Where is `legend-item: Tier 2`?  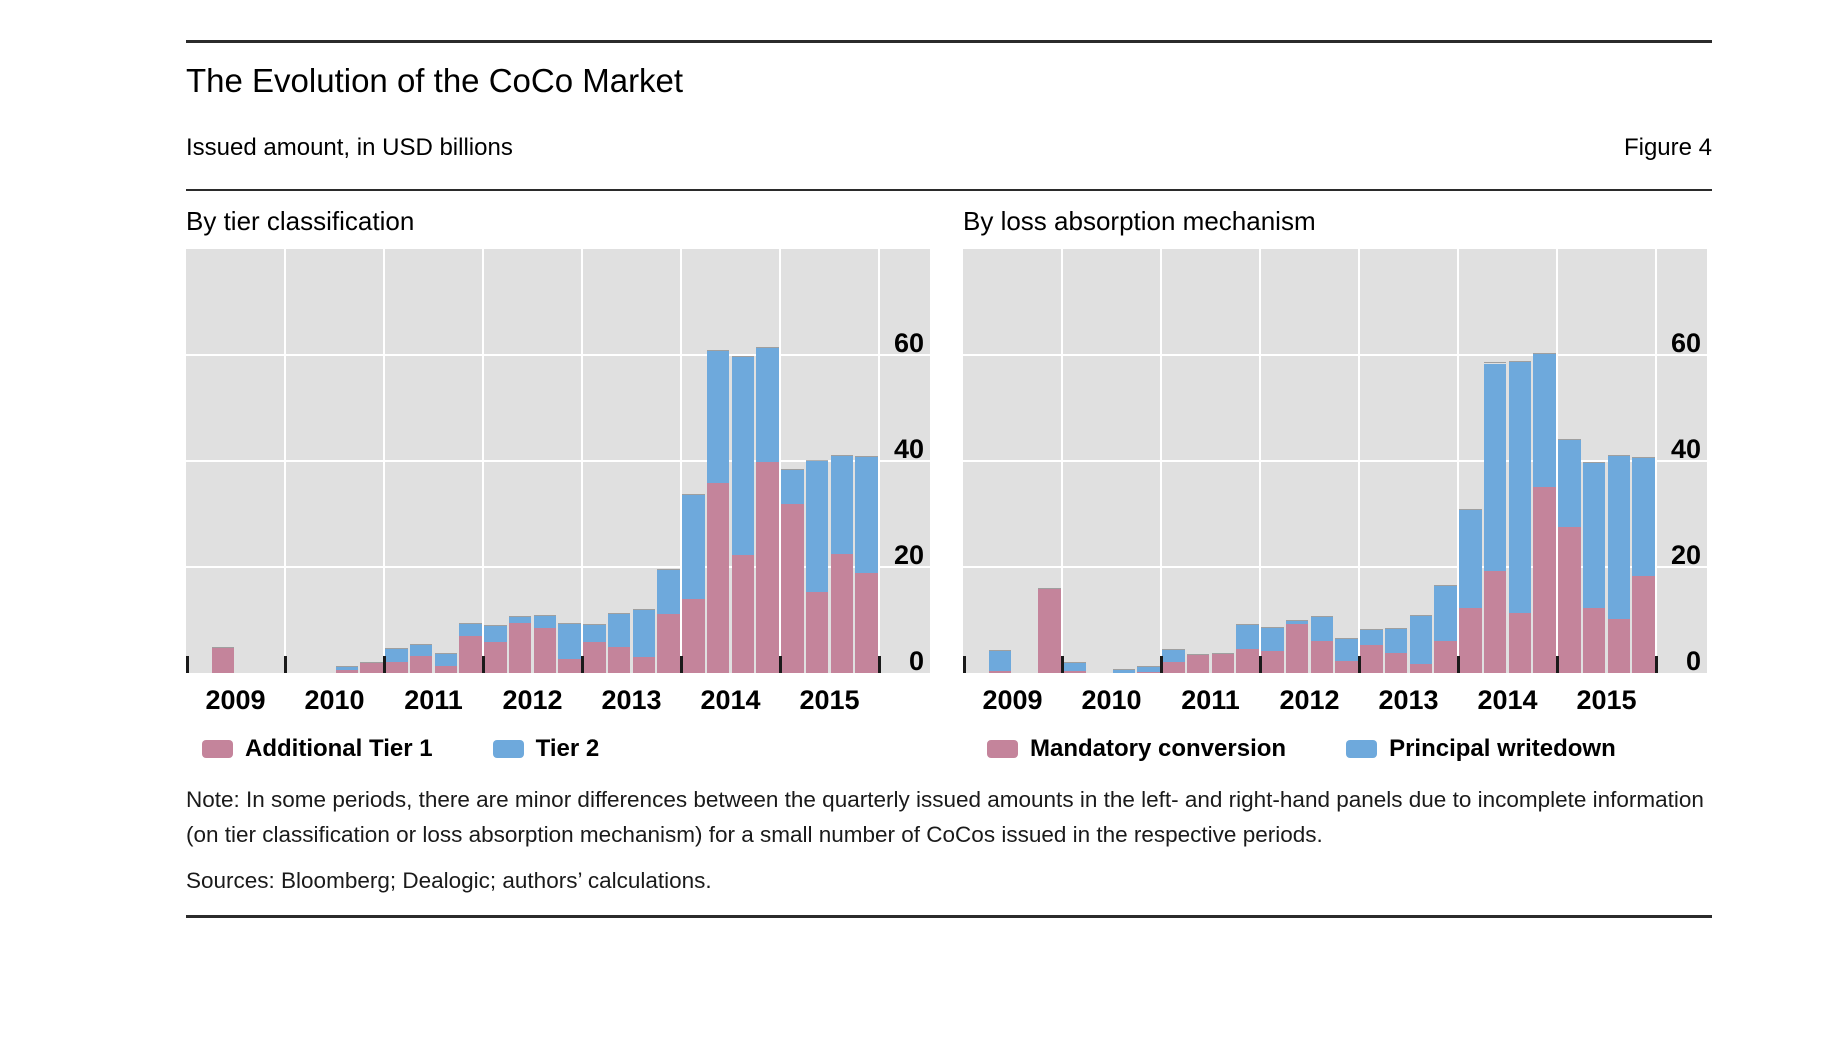
legend-item: Tier 2 is located at coordinates (546, 749).